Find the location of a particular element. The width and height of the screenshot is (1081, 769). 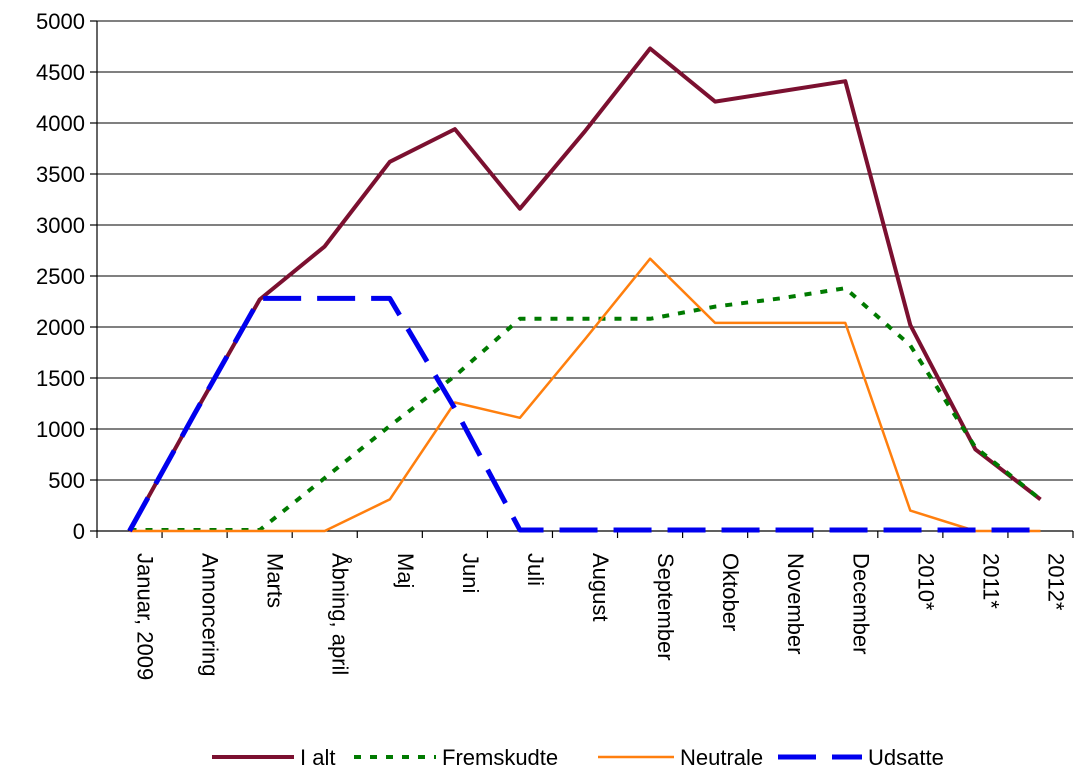

y-tick-label: 5000 is located at coordinates (60, 21).